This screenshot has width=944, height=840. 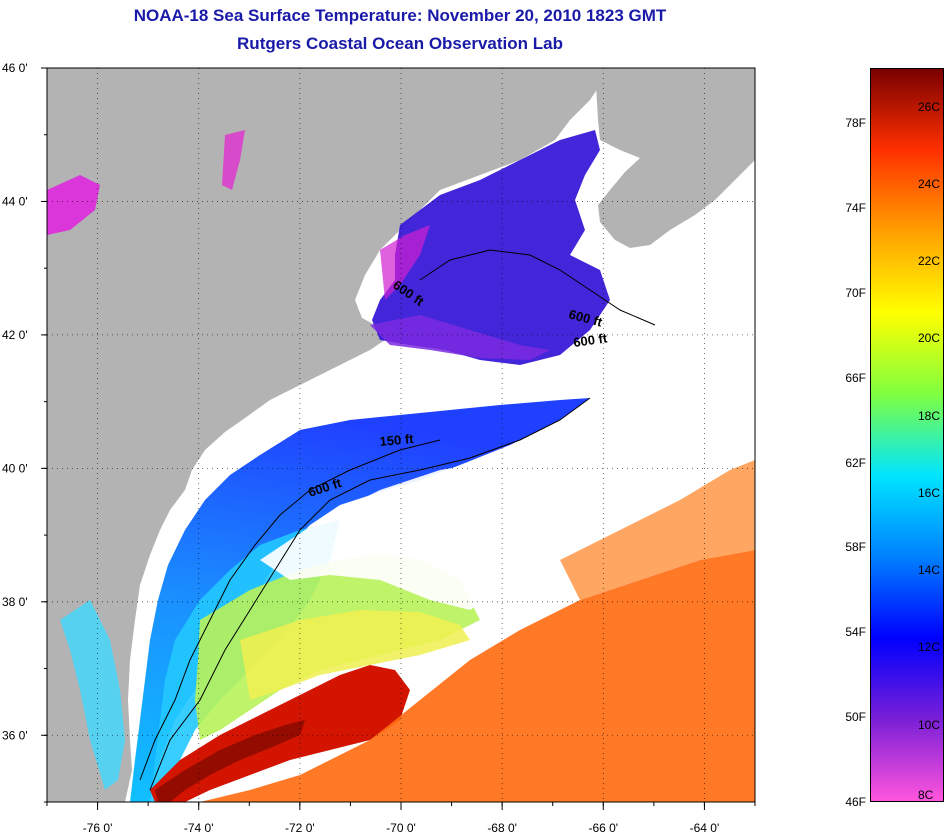 I want to click on x-tick-label: -66 0', so click(x=603, y=828).